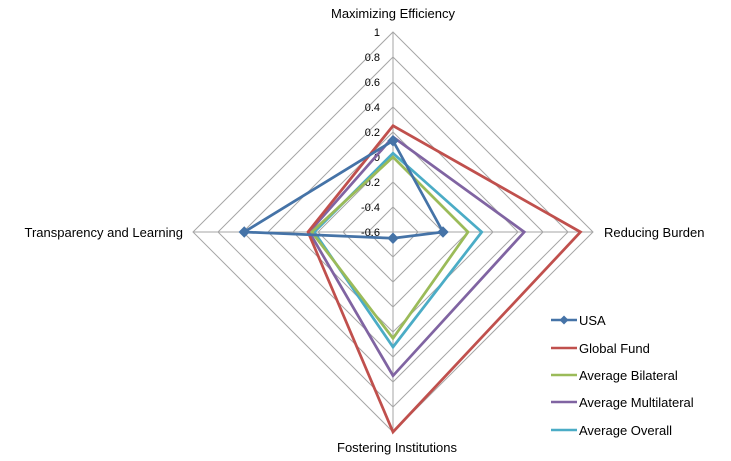  What do you see at coordinates (103, 232) in the screenshot?
I see `axis-label-transparency-and-learning: Transparency and Learning` at bounding box center [103, 232].